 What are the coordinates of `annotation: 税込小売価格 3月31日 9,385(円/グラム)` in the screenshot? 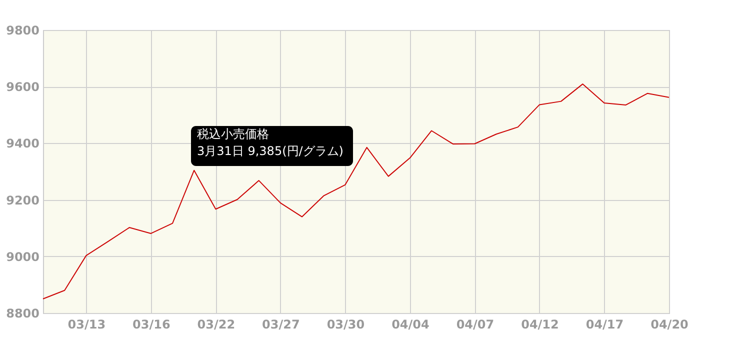 It's located at (270, 142).